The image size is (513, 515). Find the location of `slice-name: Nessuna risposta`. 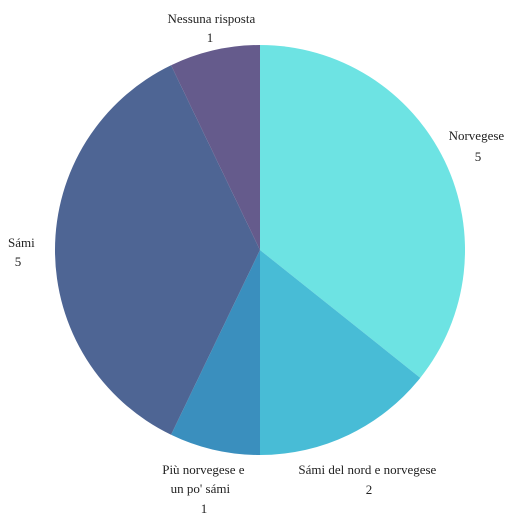

slice-name: Nessuna risposta is located at coordinates (212, 18).